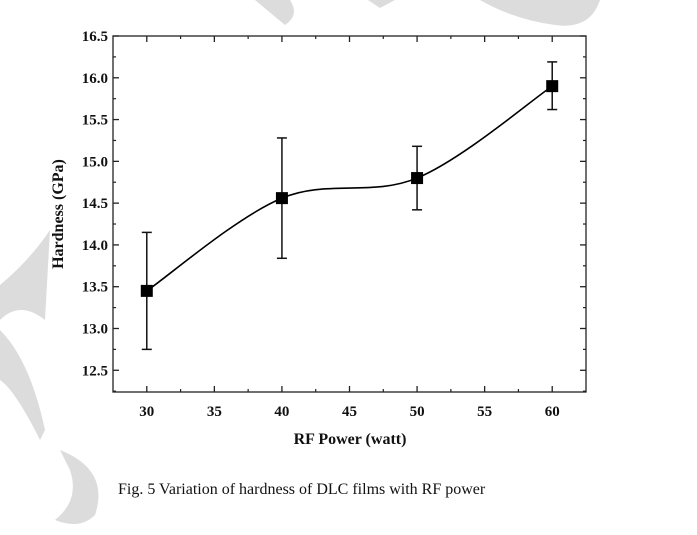 Image resolution: width=697 pixels, height=535 pixels. Describe the element at coordinates (484, 412) in the screenshot. I see `x-tick-label: 55` at that location.